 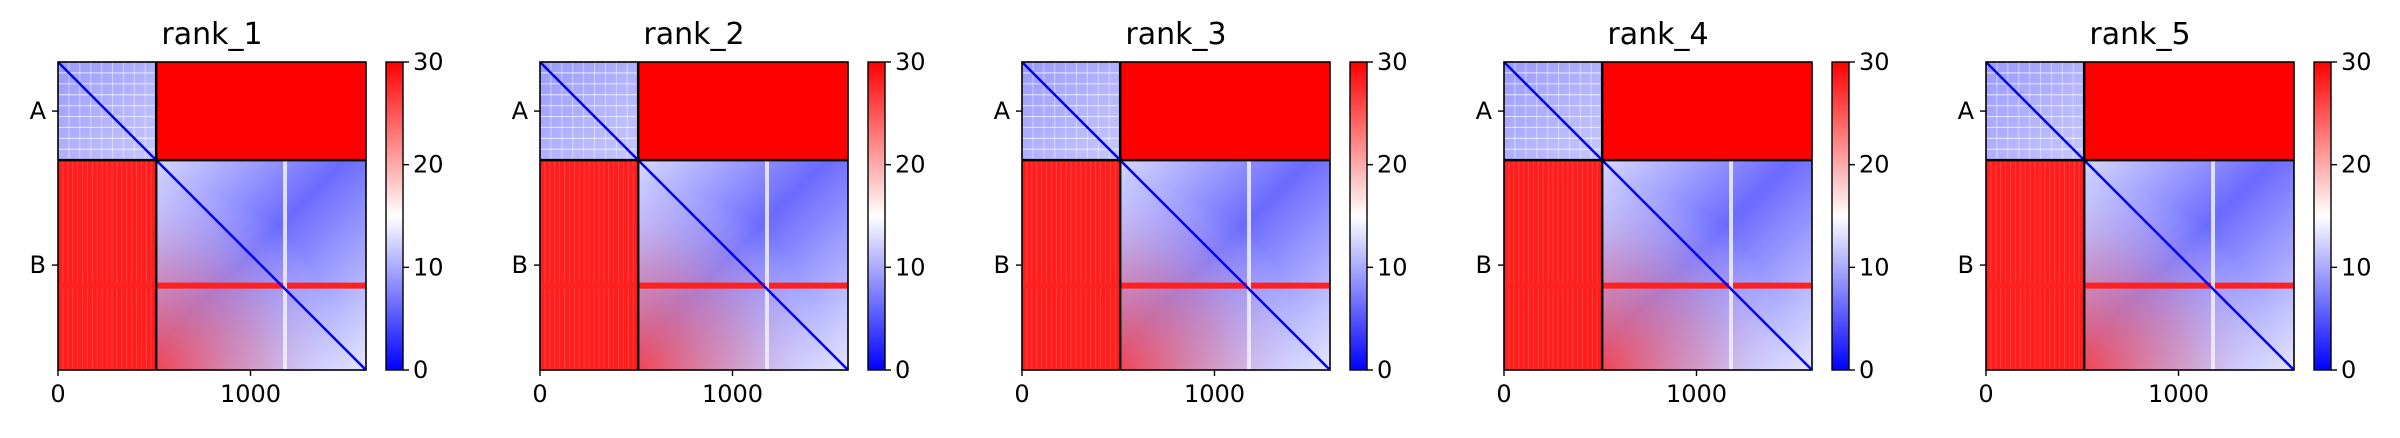 I want to click on panel-title: rank_5, so click(x=2139, y=34).